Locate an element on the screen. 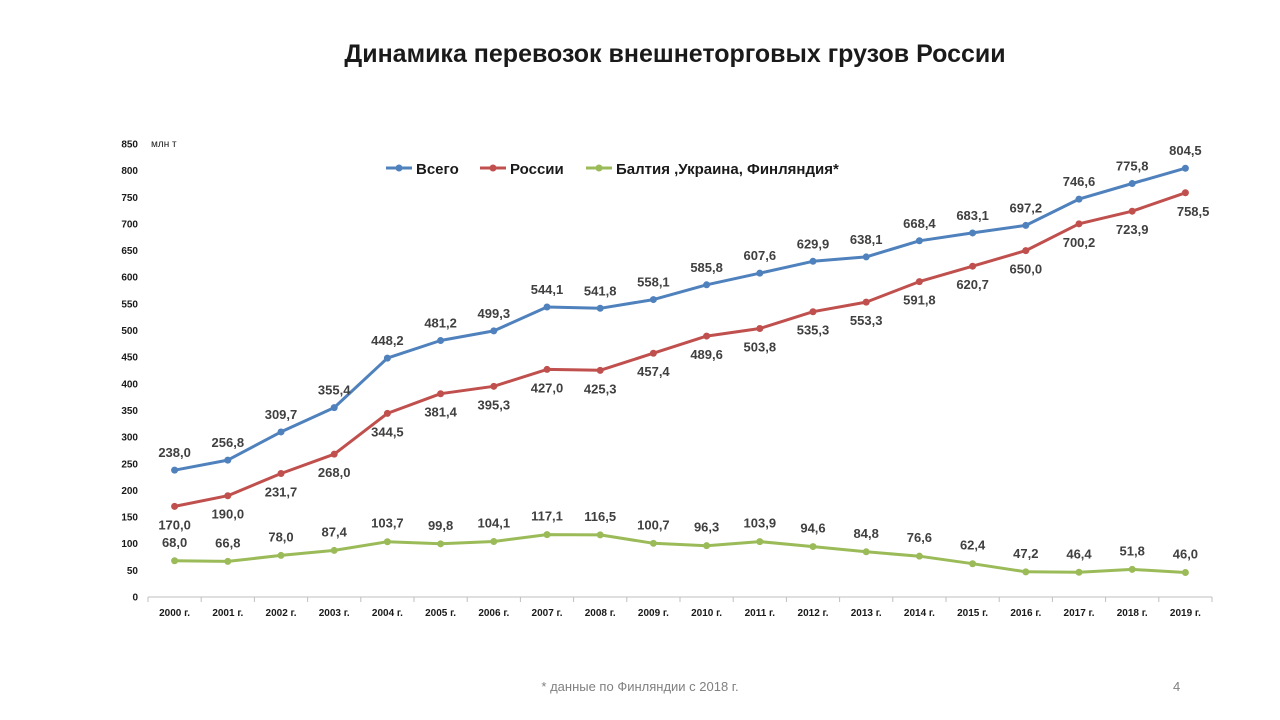  x-tick-label: 2012 г. is located at coordinates (813, 613).